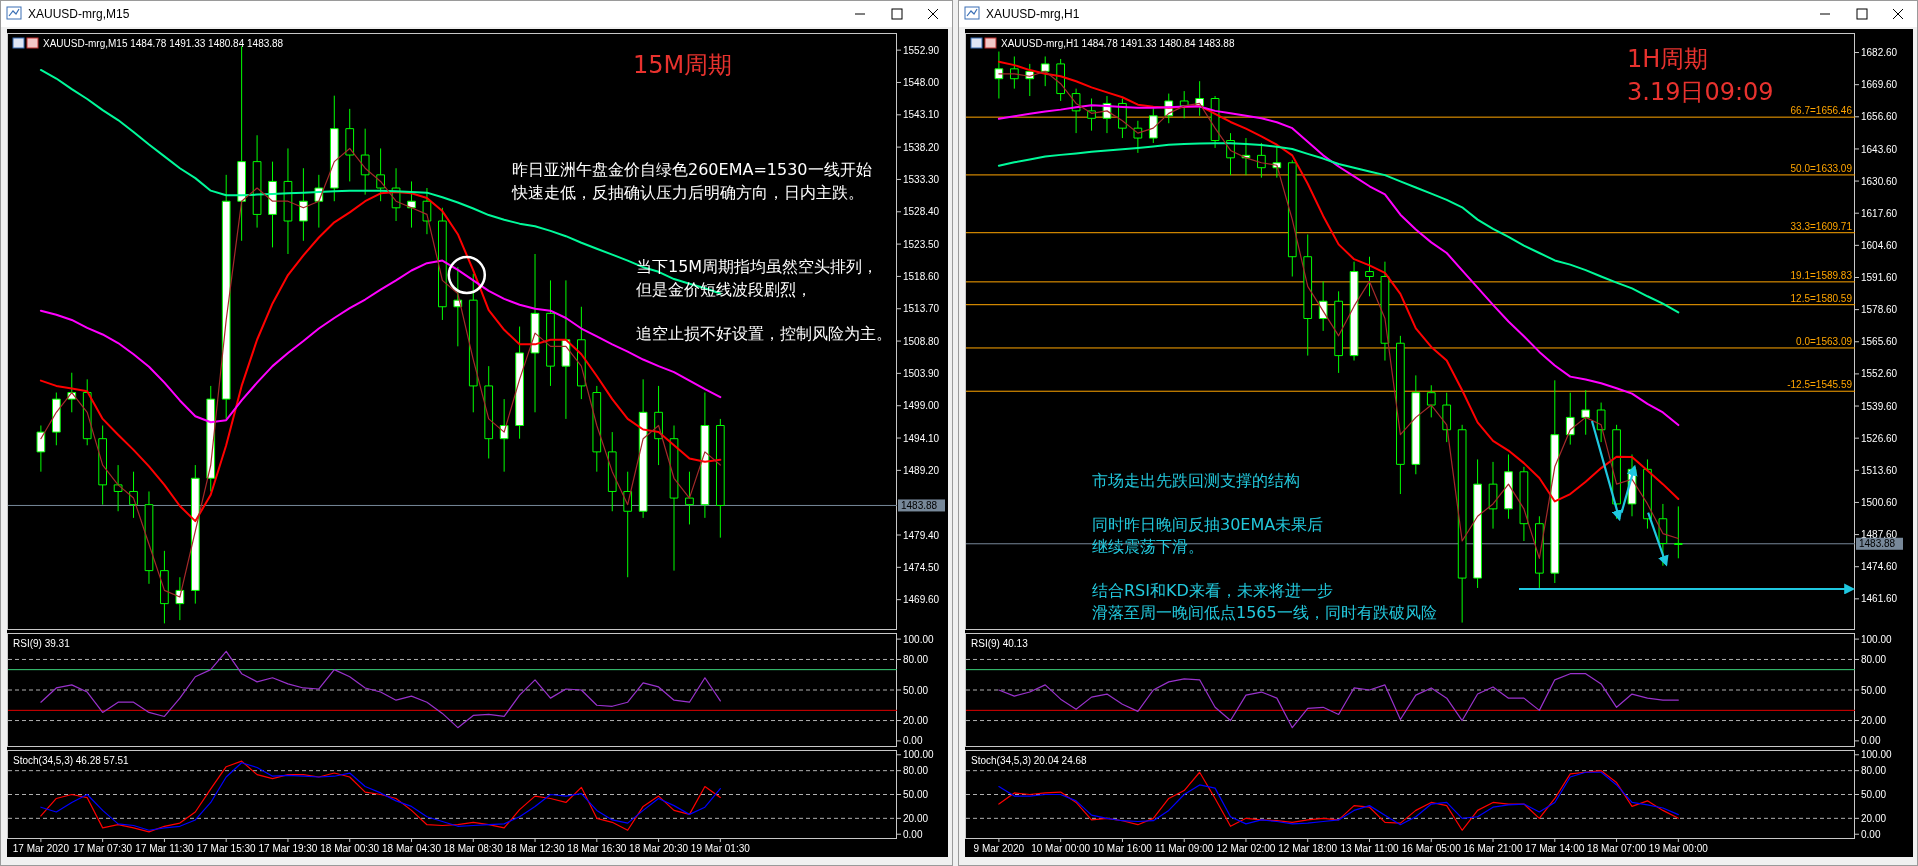 Image resolution: width=1918 pixels, height=866 pixels. Describe the element at coordinates (921, 244) in the screenshot. I see `y-tick-label: 1523.50` at that location.